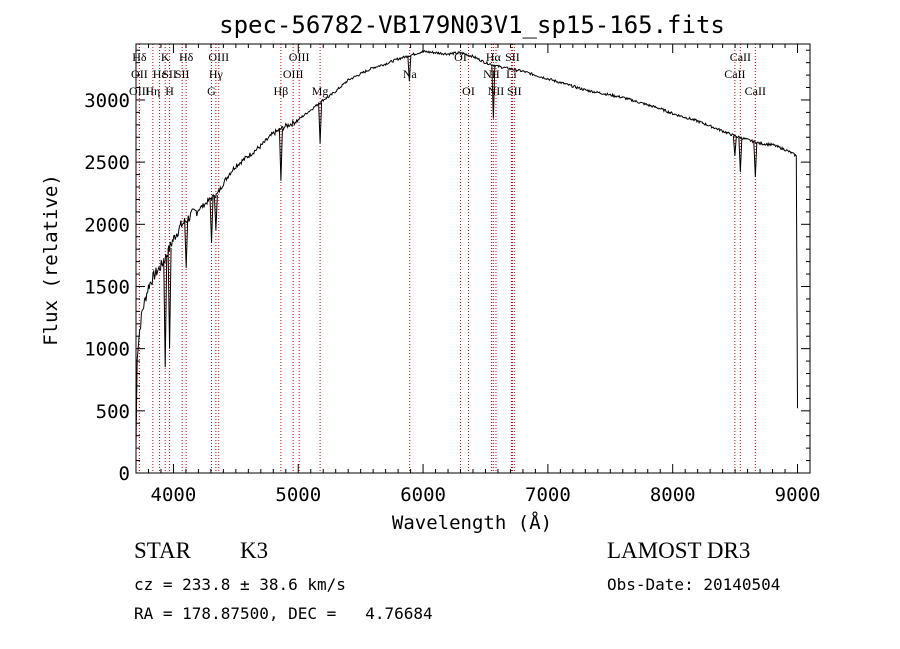 The width and height of the screenshot is (900, 649). I want to click on line-marker-label: Mg, so click(320, 91).